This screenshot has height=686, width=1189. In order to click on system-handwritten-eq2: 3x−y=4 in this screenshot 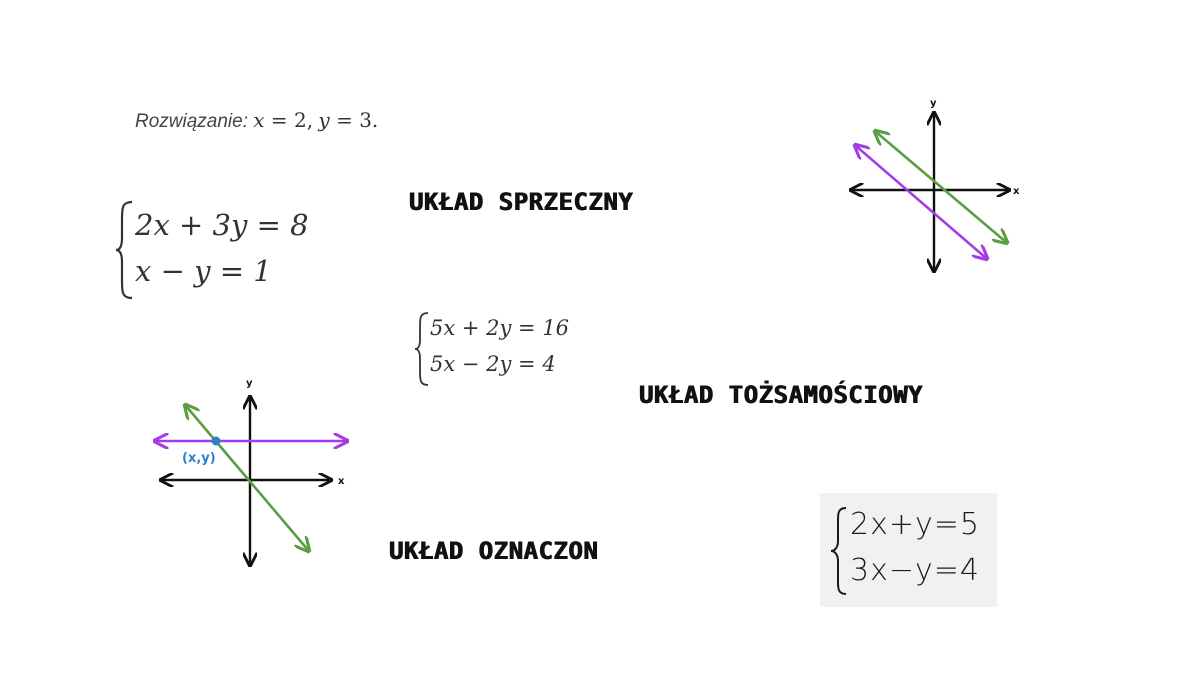, I will do `click(915, 570)`.